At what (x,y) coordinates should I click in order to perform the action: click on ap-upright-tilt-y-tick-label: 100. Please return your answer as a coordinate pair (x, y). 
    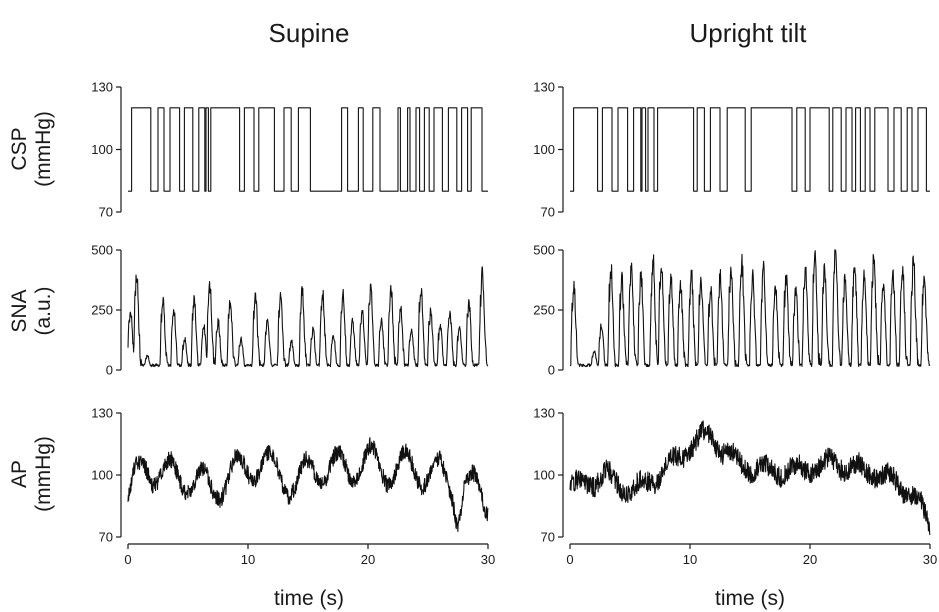
    Looking at the image, I should click on (544, 475).